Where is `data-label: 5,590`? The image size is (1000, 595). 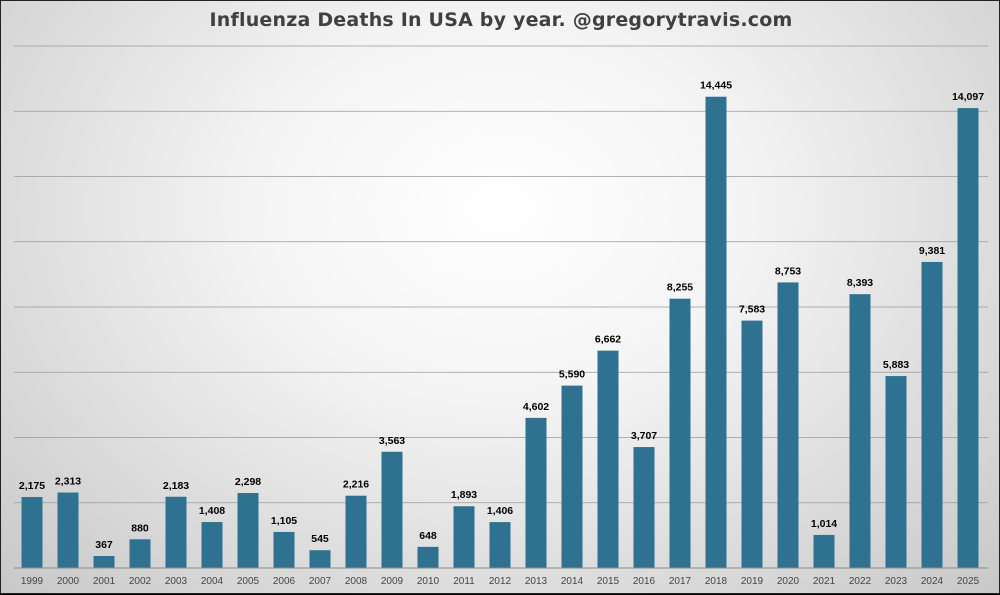
data-label: 5,590 is located at coordinates (572, 375).